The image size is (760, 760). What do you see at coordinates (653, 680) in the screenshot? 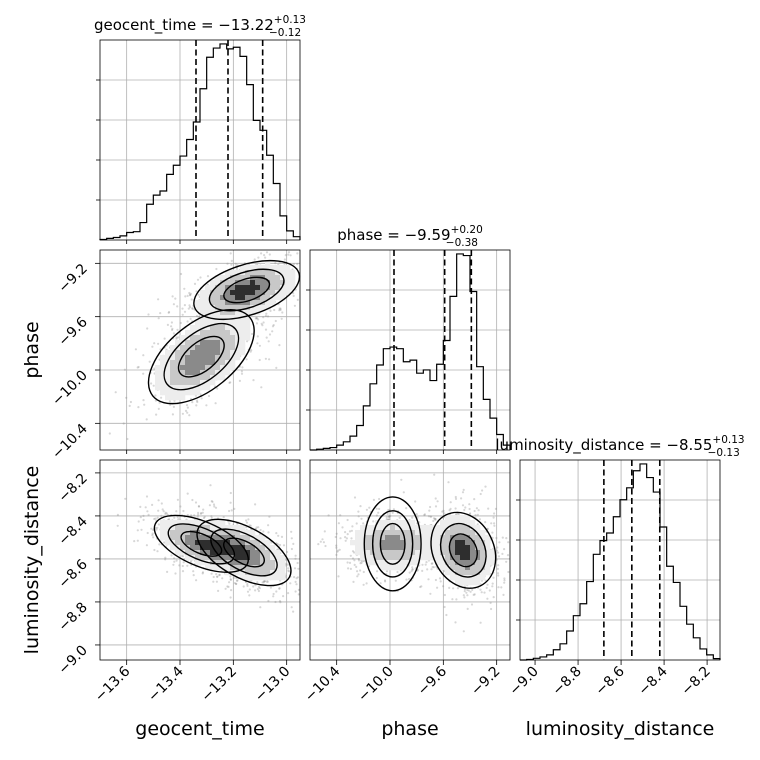
I see `x-tick-label-luminosity_distance: −8.4` at bounding box center [653, 680].